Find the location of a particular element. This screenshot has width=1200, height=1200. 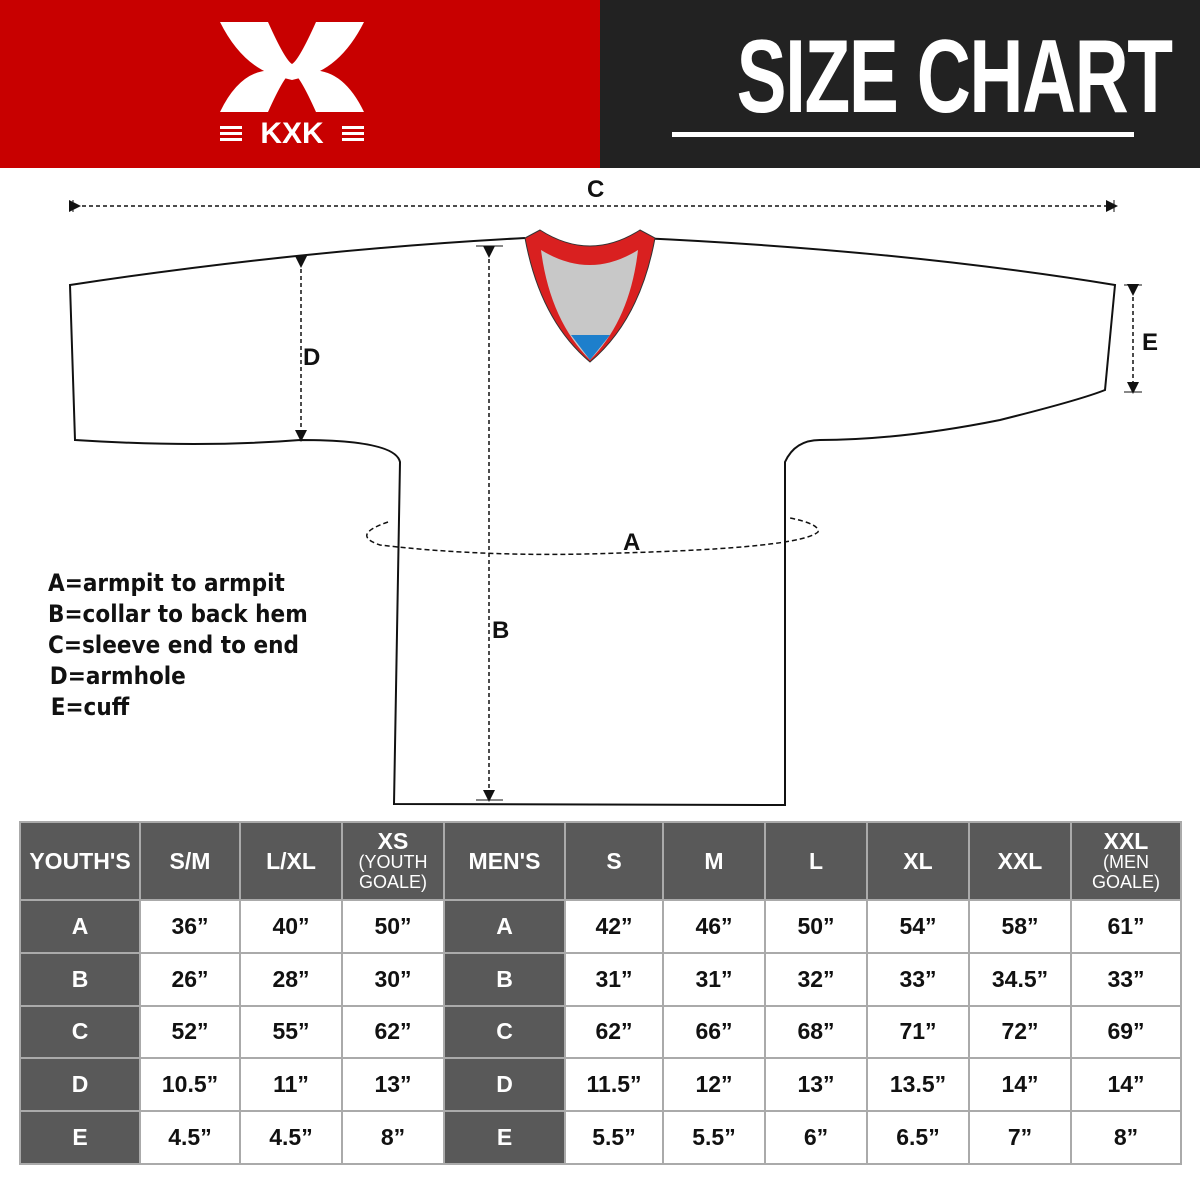

table-cell: 71” is located at coordinates (918, 1032).